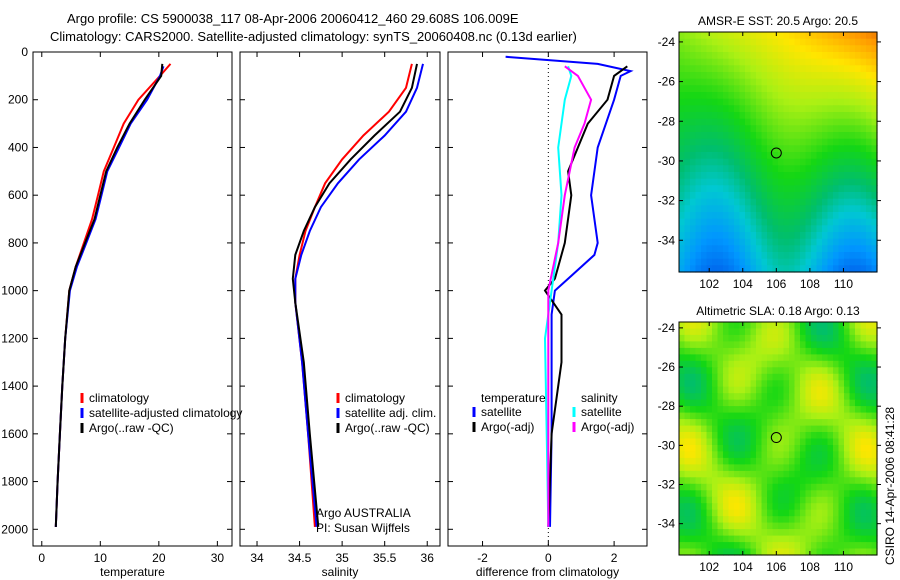 Image resolution: width=900 pixels, height=580 pixels. I want to click on y-tick-label: -28, so click(667, 121).